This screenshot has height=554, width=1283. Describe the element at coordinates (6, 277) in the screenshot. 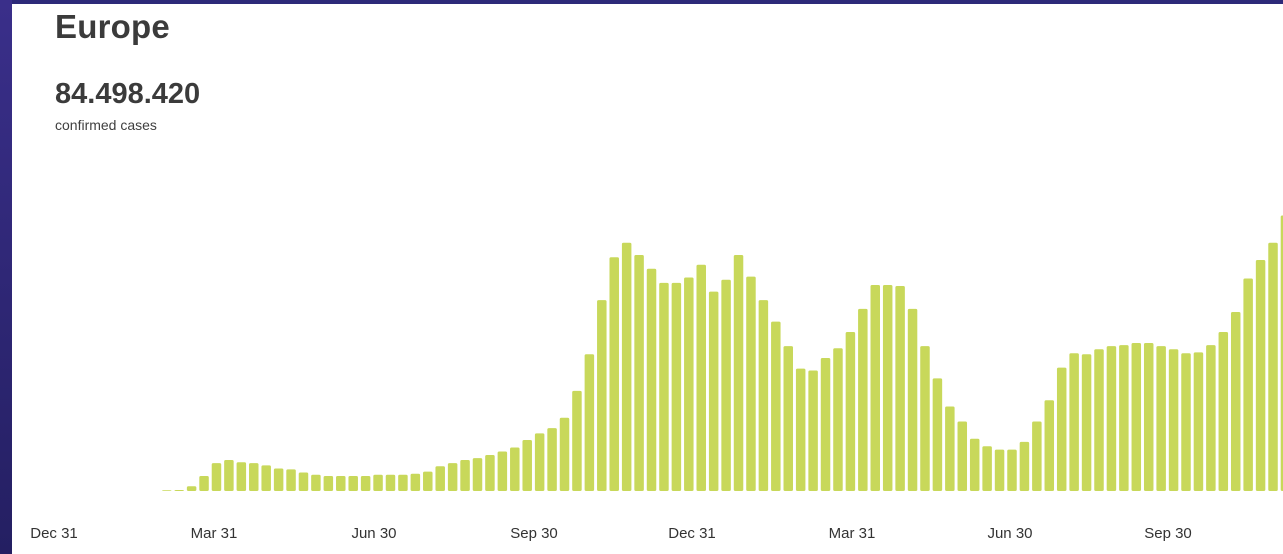

I see `window-frame-left` at that location.